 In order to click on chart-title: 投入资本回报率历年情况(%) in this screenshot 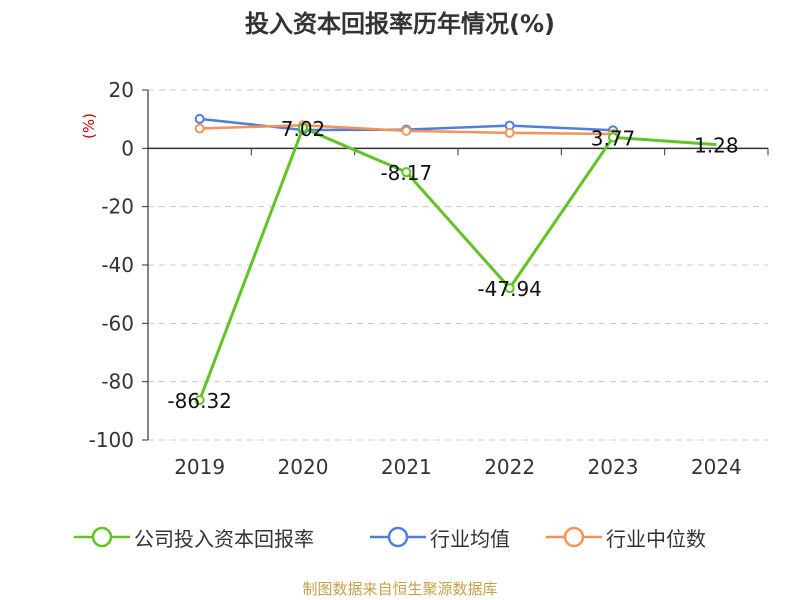, I will do `click(400, 24)`.